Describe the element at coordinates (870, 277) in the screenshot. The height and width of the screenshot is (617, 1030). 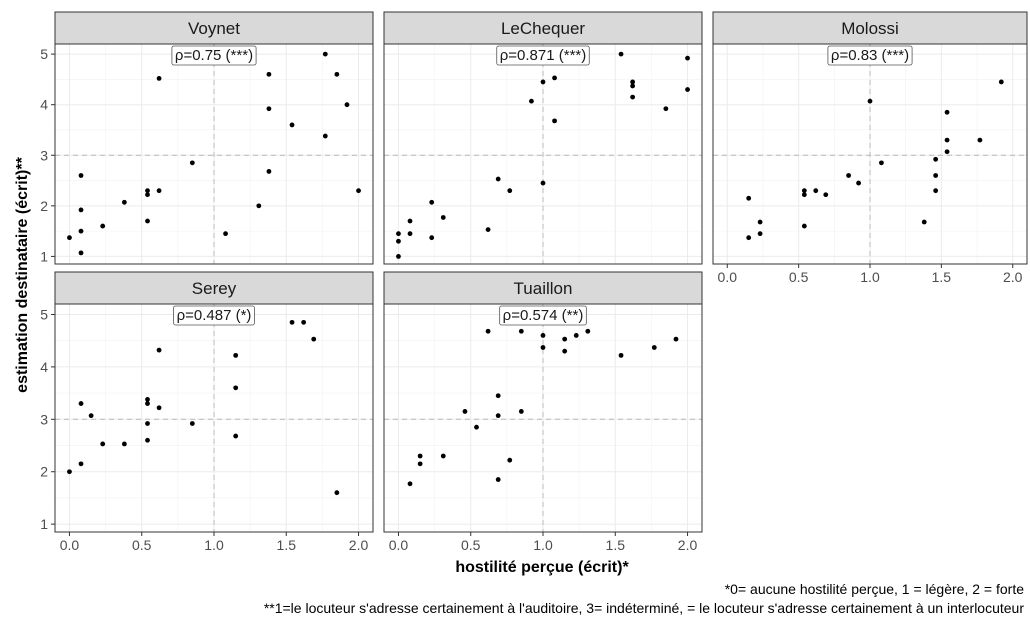
I see `x-tick-label: 1.0` at that location.